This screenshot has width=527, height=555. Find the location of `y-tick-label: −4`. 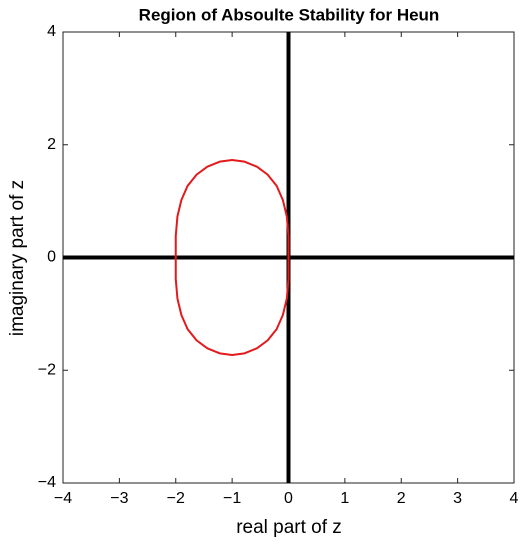

y-tick-label: −4 is located at coordinates (47, 482).